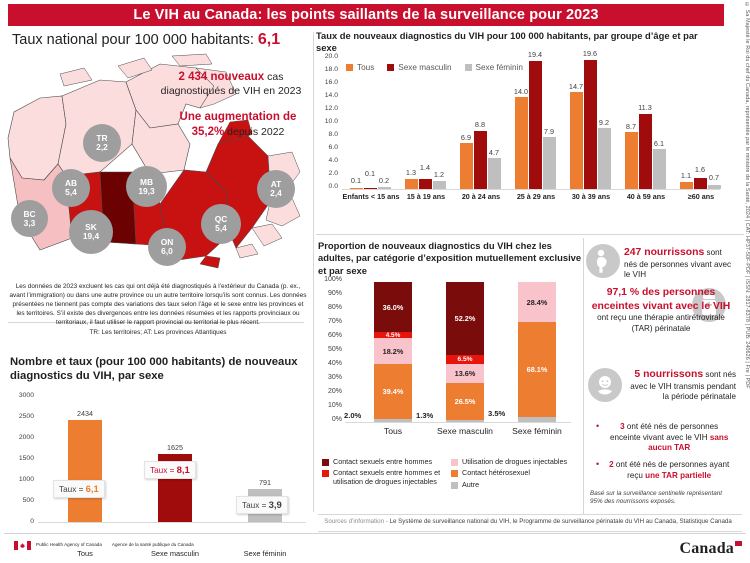  What do you see at coordinates (576, 86) in the screenshot?
I see `age-val-tous-4: 14.7` at bounding box center [576, 86].